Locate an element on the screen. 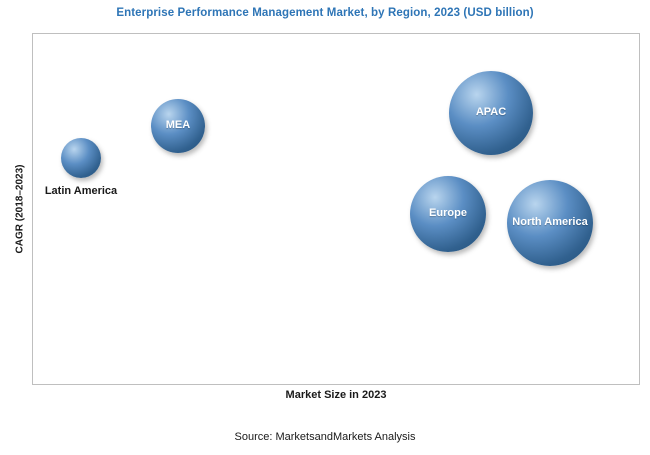  bubble-apac: APAC is located at coordinates (491, 113).